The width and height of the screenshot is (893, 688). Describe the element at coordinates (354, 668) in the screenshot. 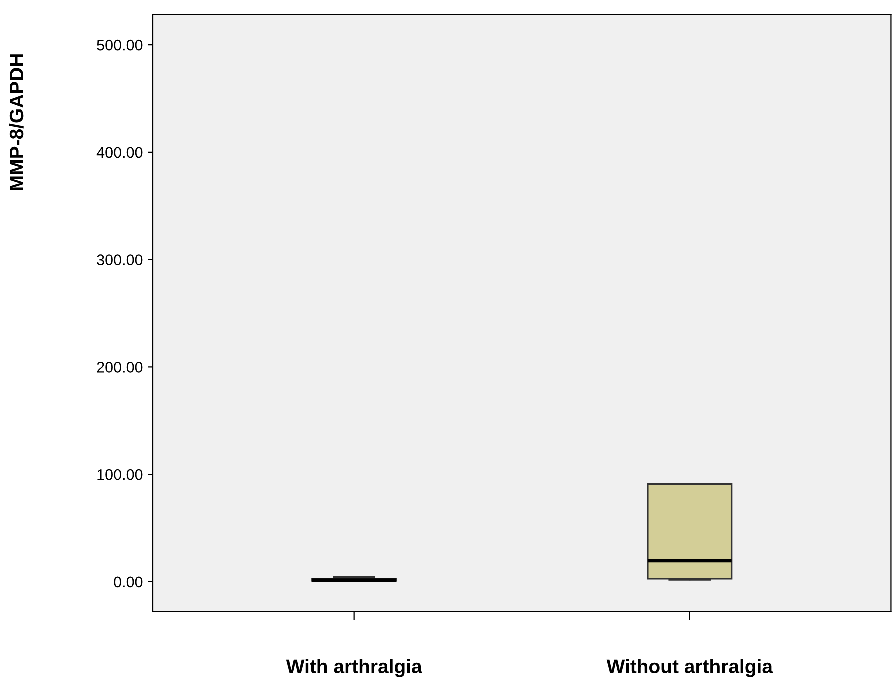

I see `x-tick-label: With arthralgia` at that location.